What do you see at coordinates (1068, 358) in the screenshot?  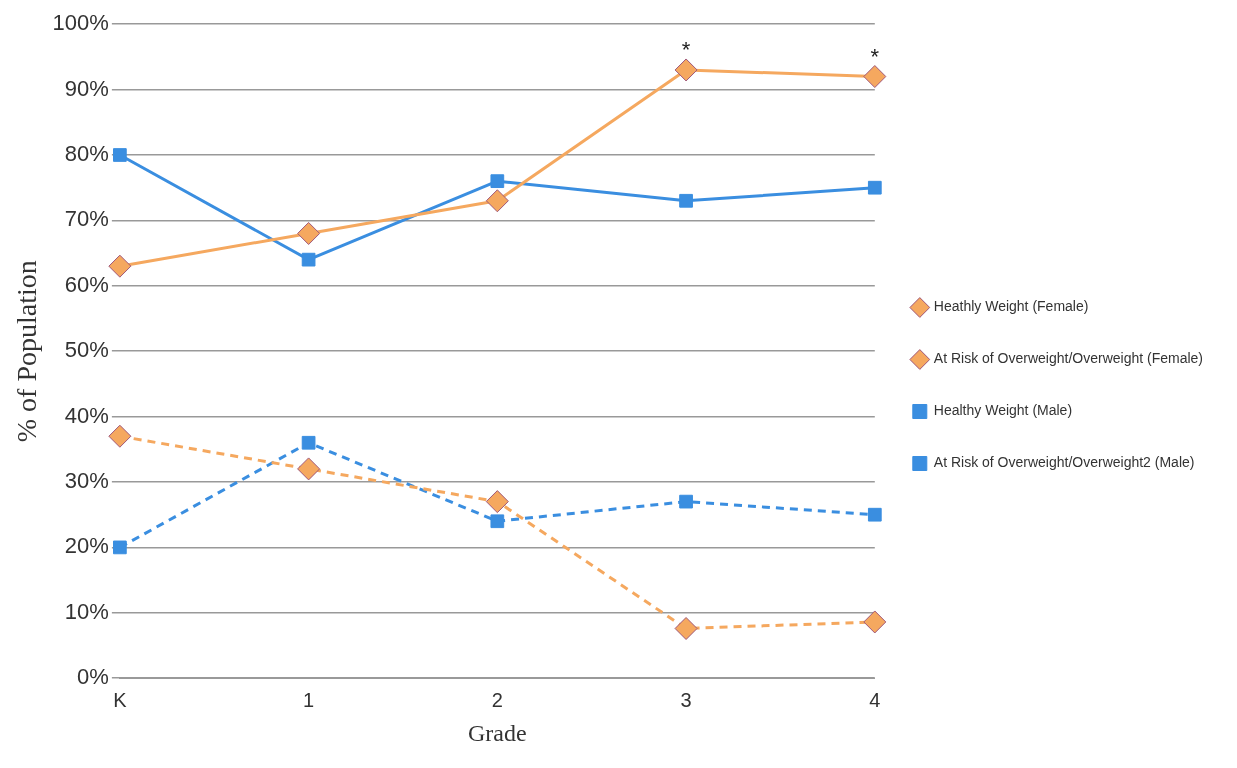 I see `legend-label: At Risk of Overweight/Overweight (Female)` at bounding box center [1068, 358].